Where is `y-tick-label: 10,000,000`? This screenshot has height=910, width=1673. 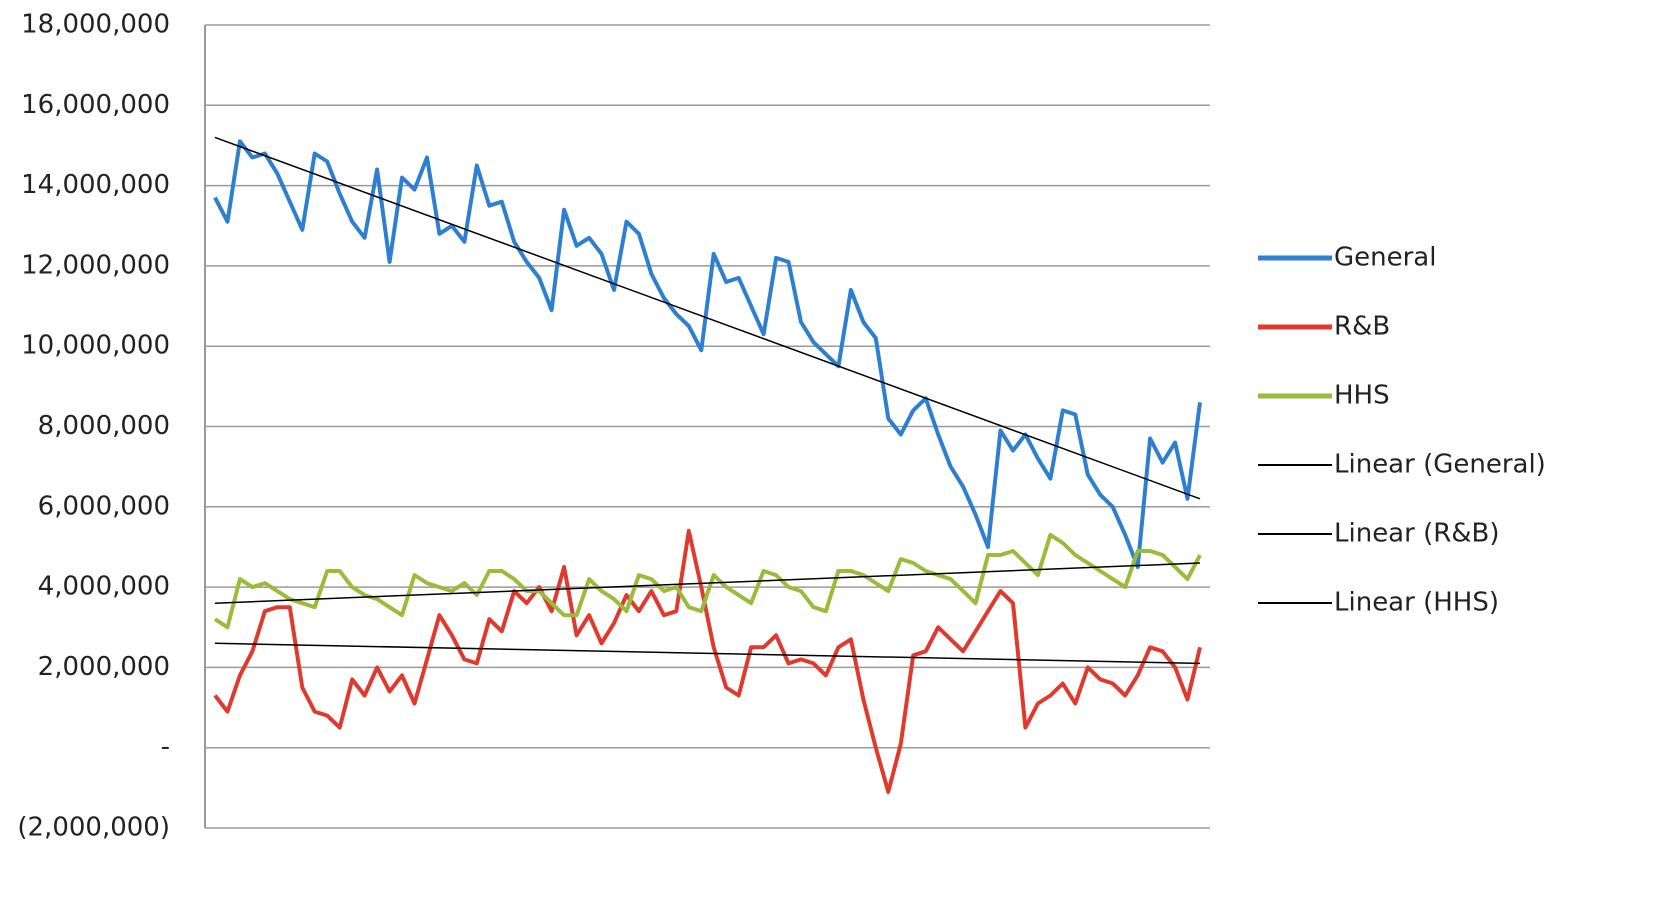
y-tick-label: 10,000,000 is located at coordinates (95, 346).